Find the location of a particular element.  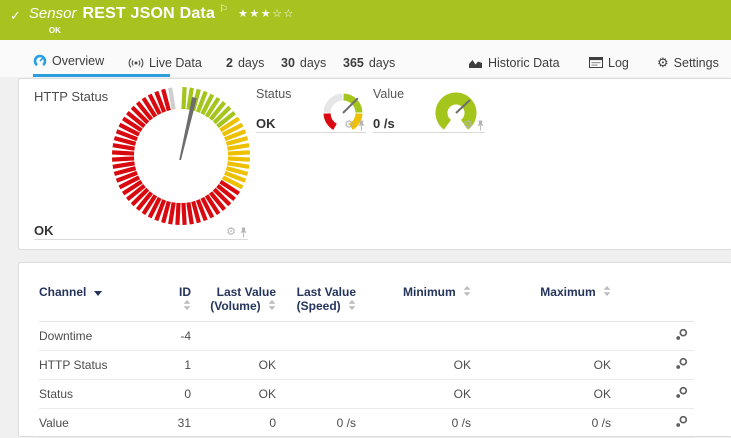

column-label: ID is located at coordinates (185, 292).